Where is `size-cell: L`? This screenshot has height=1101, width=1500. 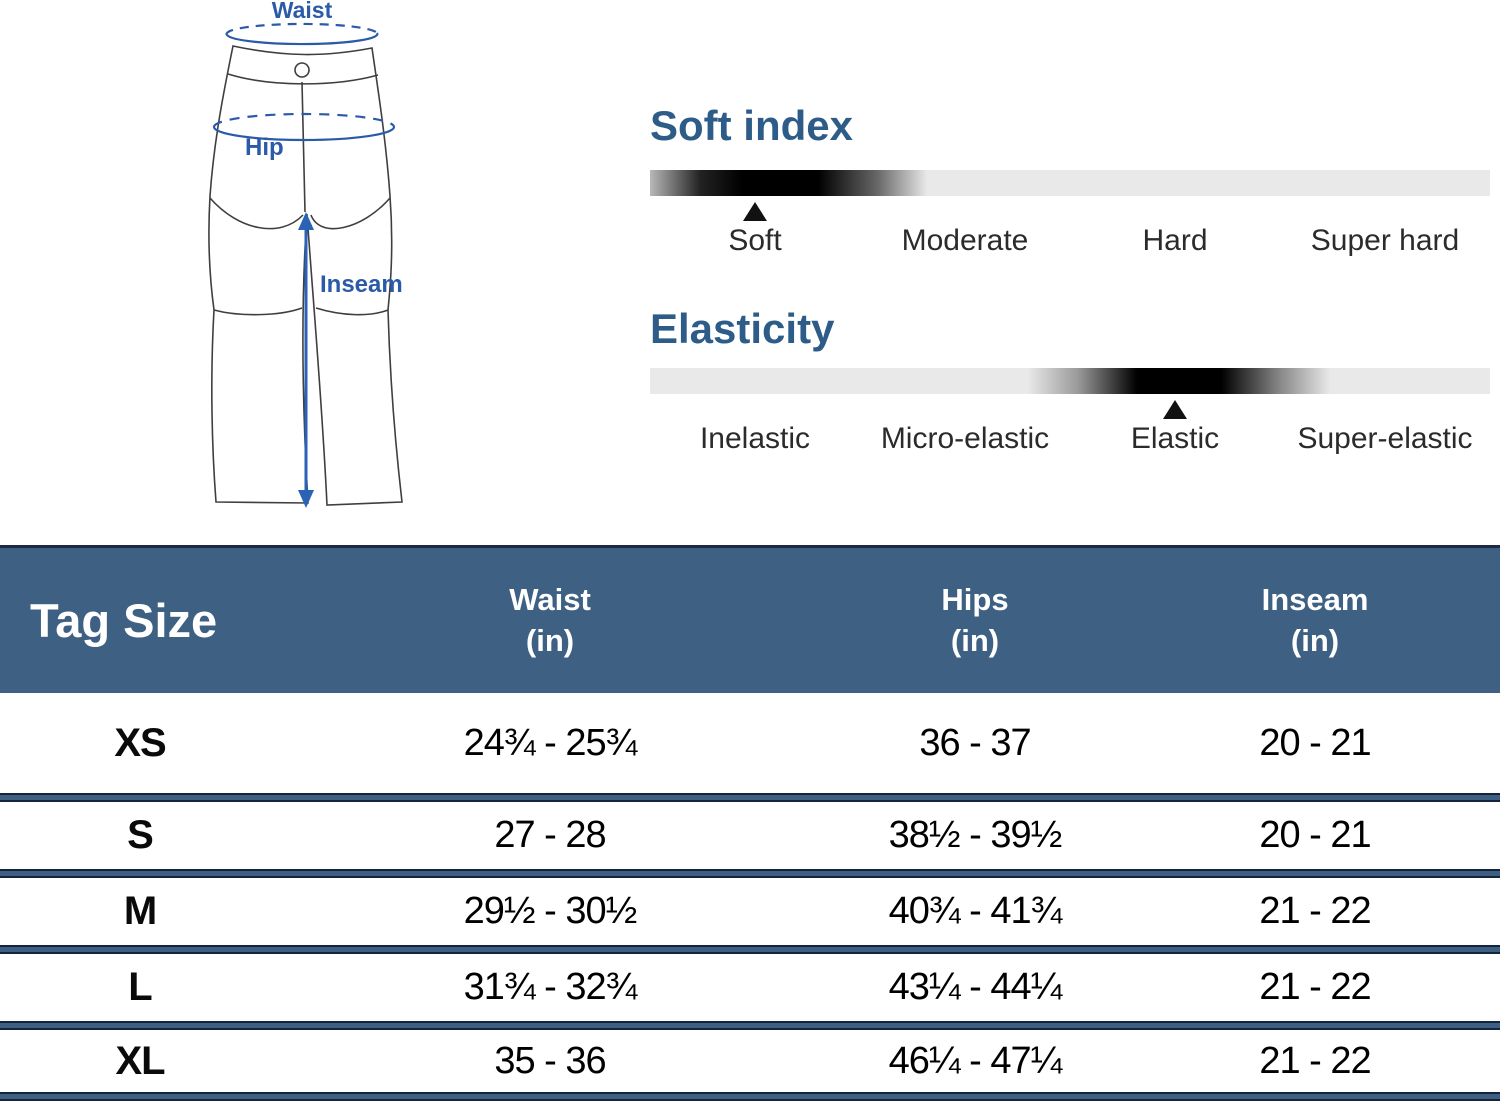 size-cell: L is located at coordinates (140, 987).